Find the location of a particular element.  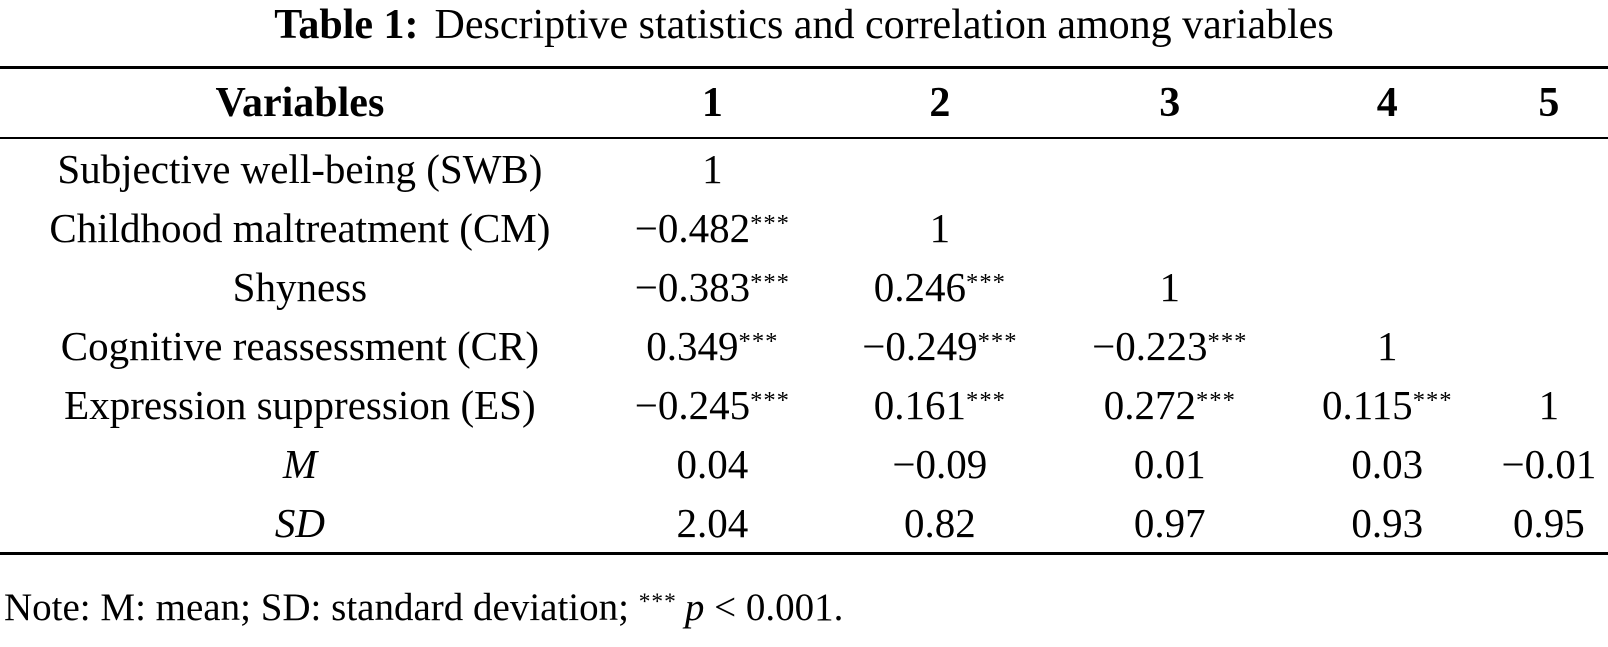

table-cell: −0.09 is located at coordinates (940, 463).